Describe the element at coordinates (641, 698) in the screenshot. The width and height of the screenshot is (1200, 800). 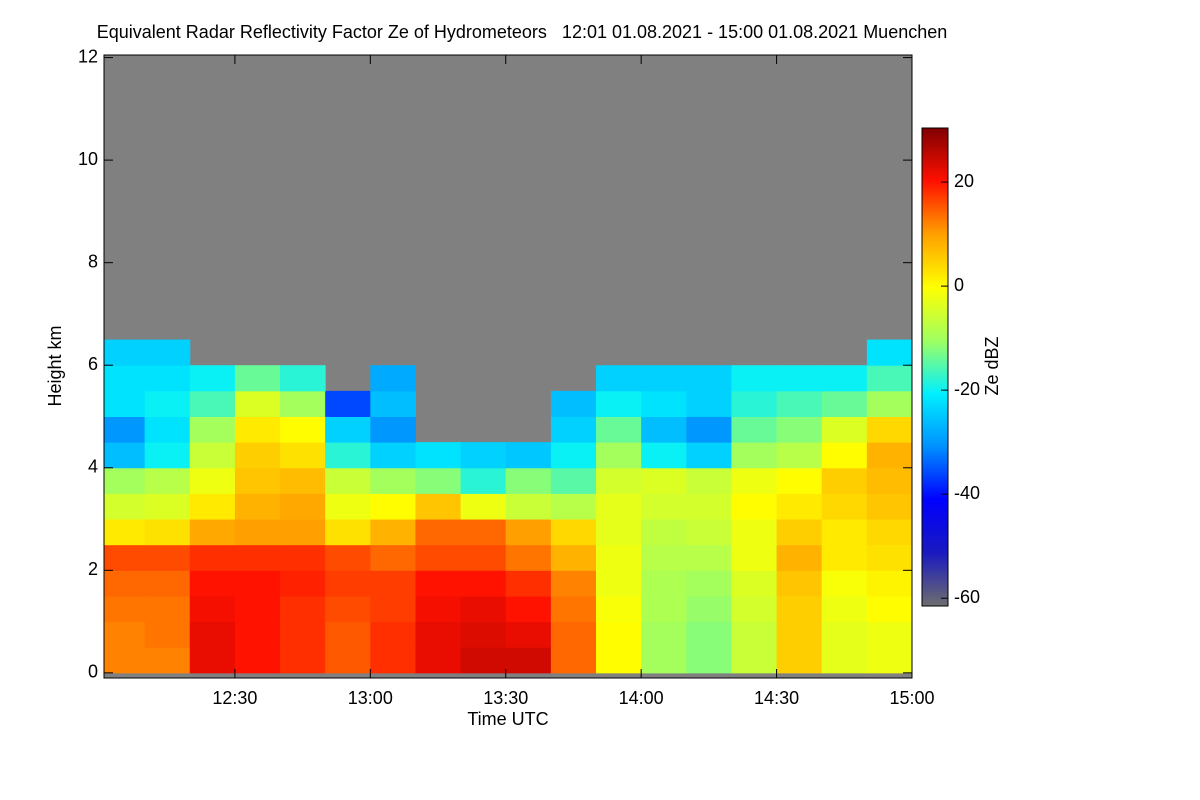
I see `x-tick-label: 14:00` at that location.